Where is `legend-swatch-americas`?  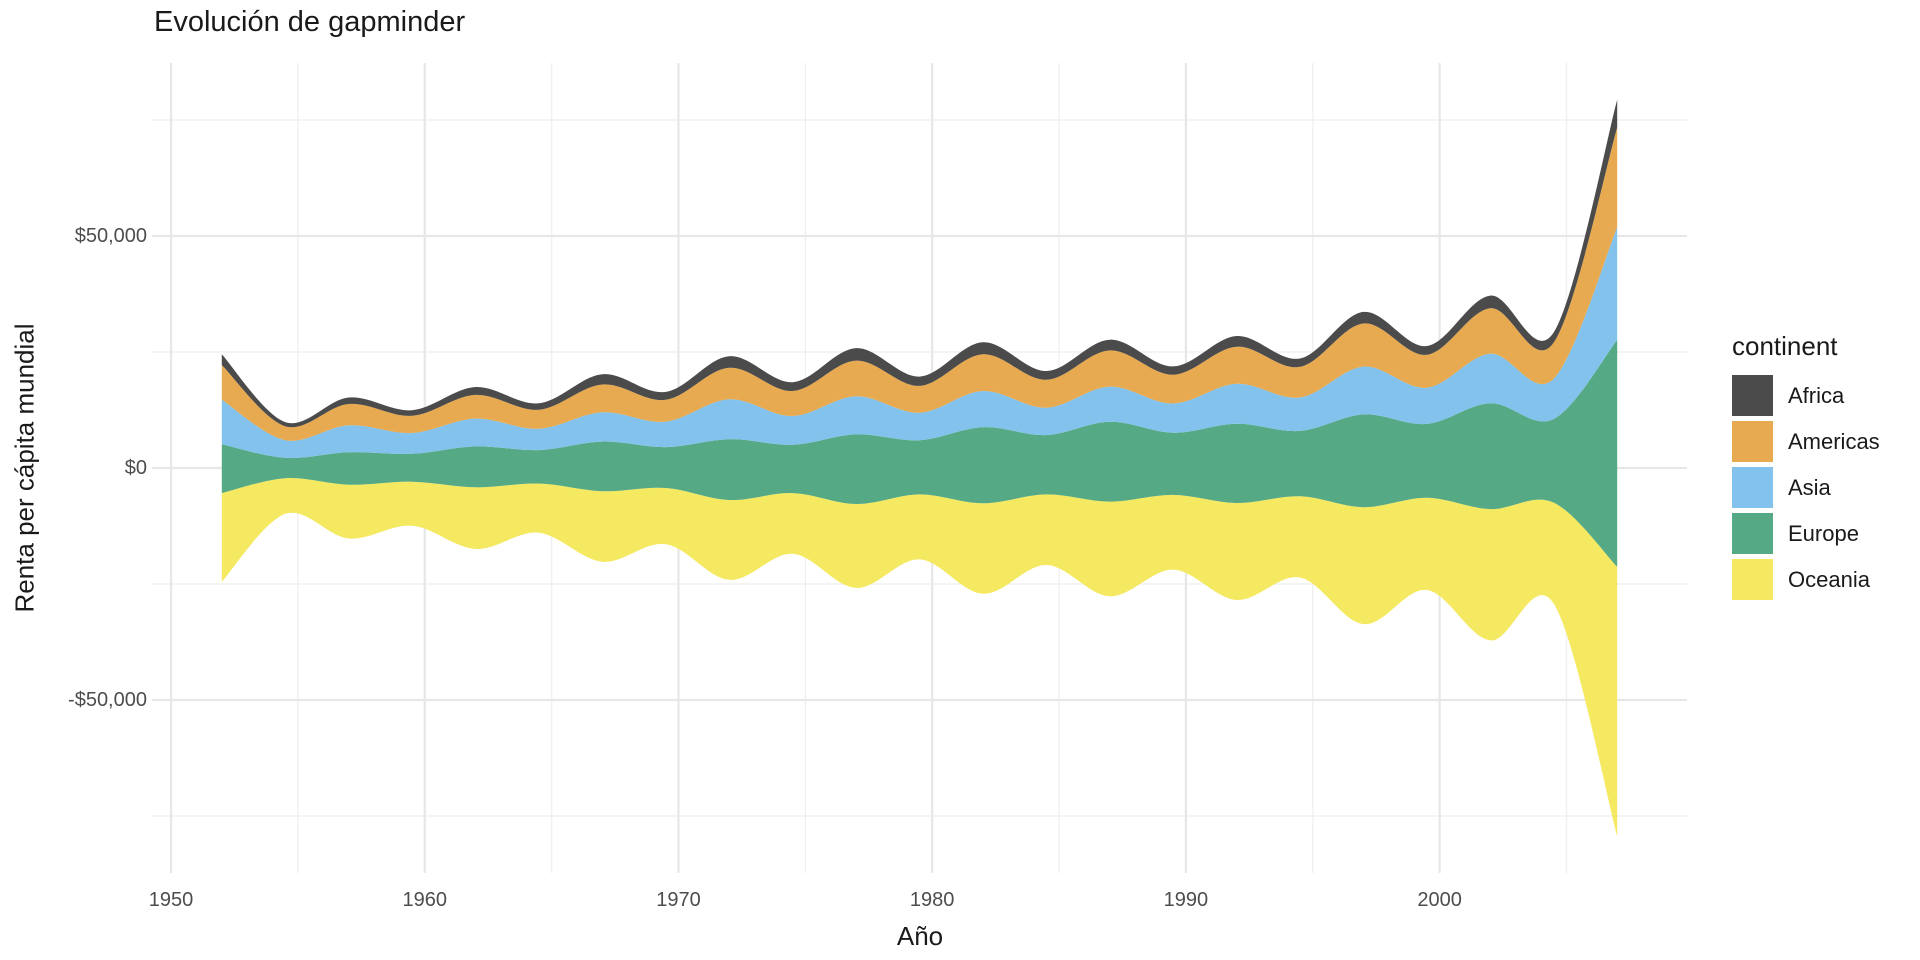 legend-swatch-americas is located at coordinates (1752, 441).